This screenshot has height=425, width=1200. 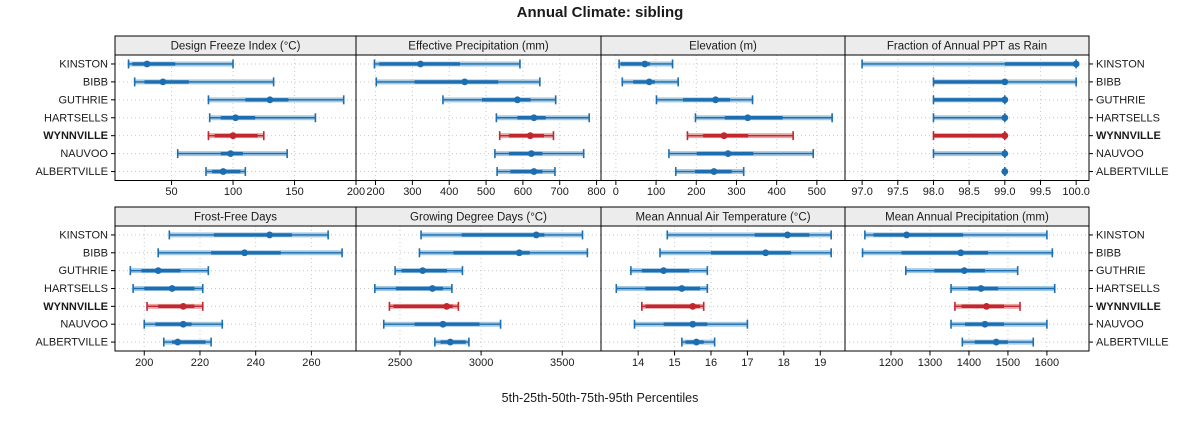 I want to click on panel-strip-title: Mean Annual Precipitation (mm), so click(x=967, y=218).